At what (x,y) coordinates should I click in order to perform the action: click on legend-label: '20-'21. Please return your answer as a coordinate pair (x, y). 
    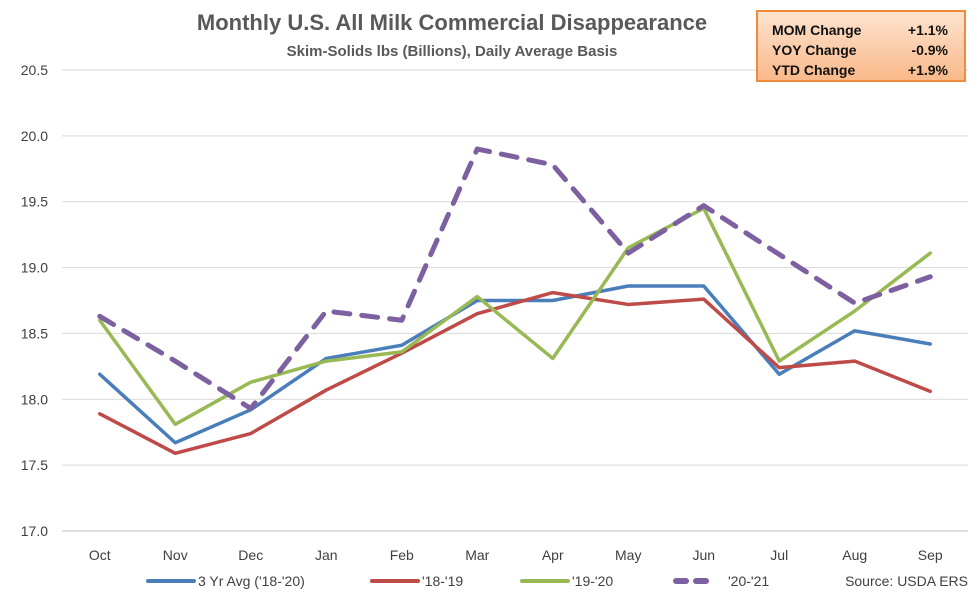
    Looking at the image, I should click on (748, 581).